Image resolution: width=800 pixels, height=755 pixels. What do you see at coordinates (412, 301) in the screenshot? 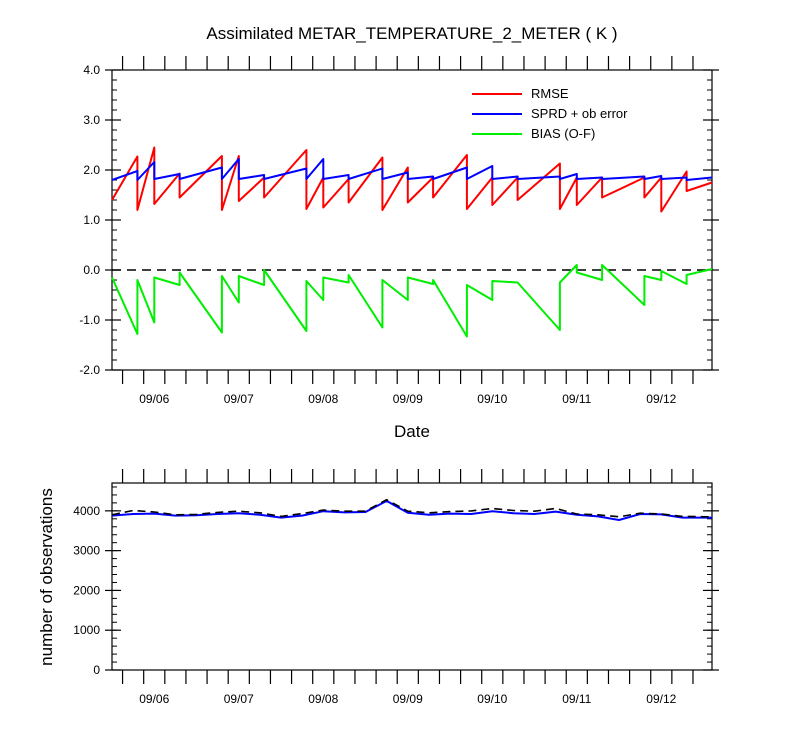
I see `top-series-line-bias-o-f` at bounding box center [412, 301].